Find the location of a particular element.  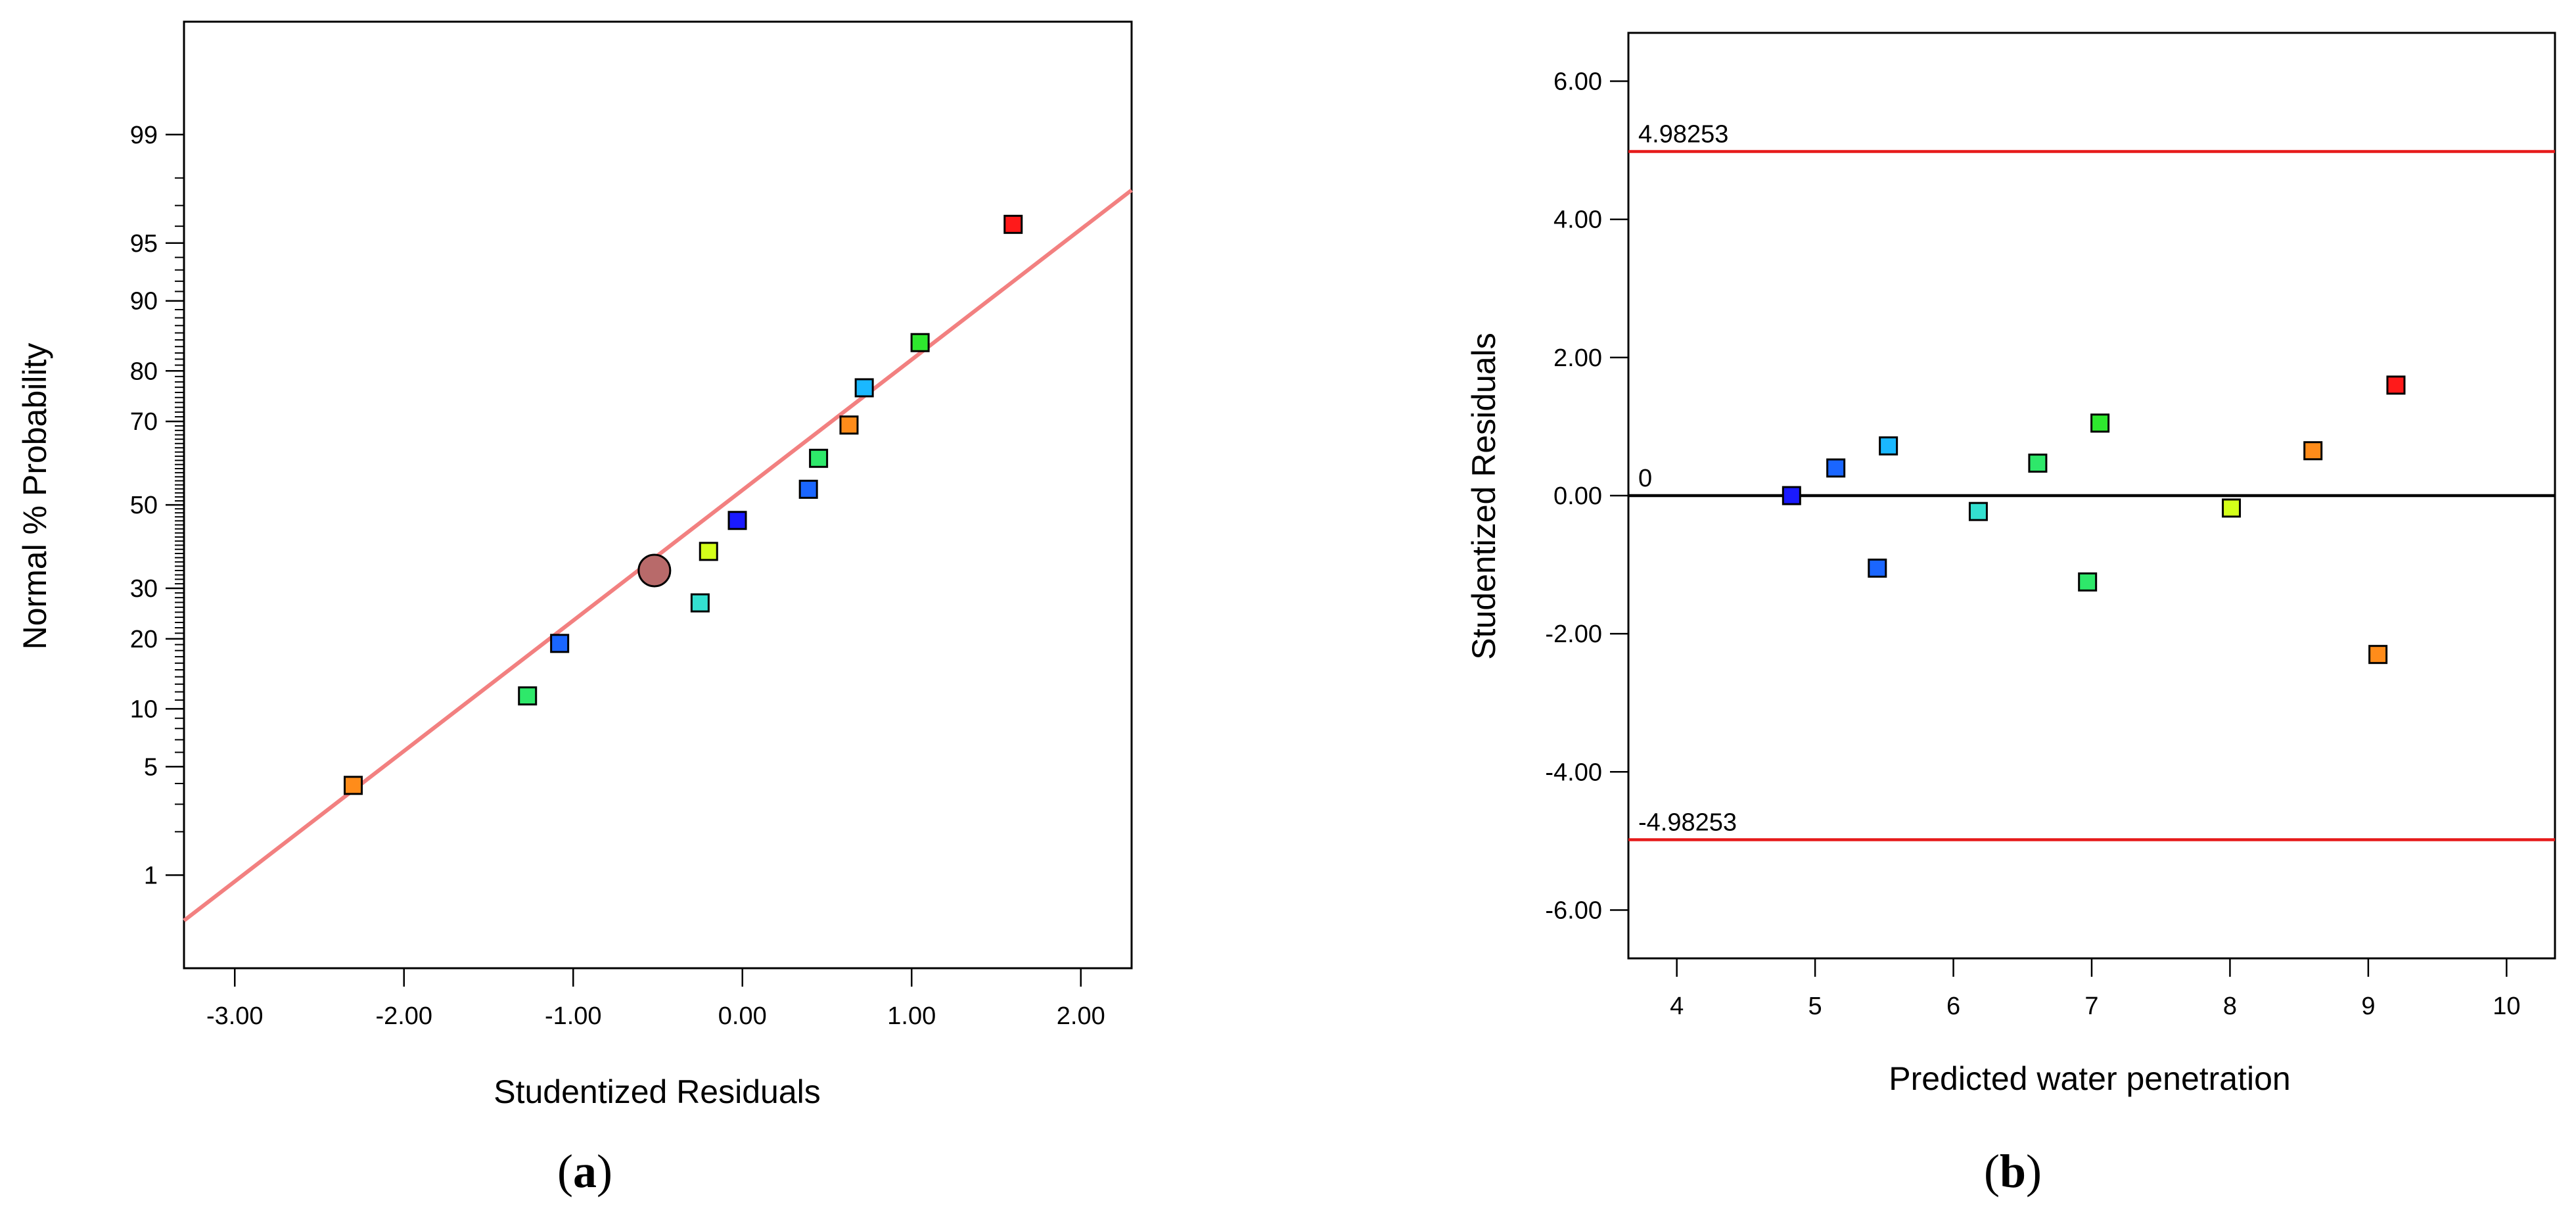

panel-a-y-tick-label: 1 is located at coordinates (151, 875).